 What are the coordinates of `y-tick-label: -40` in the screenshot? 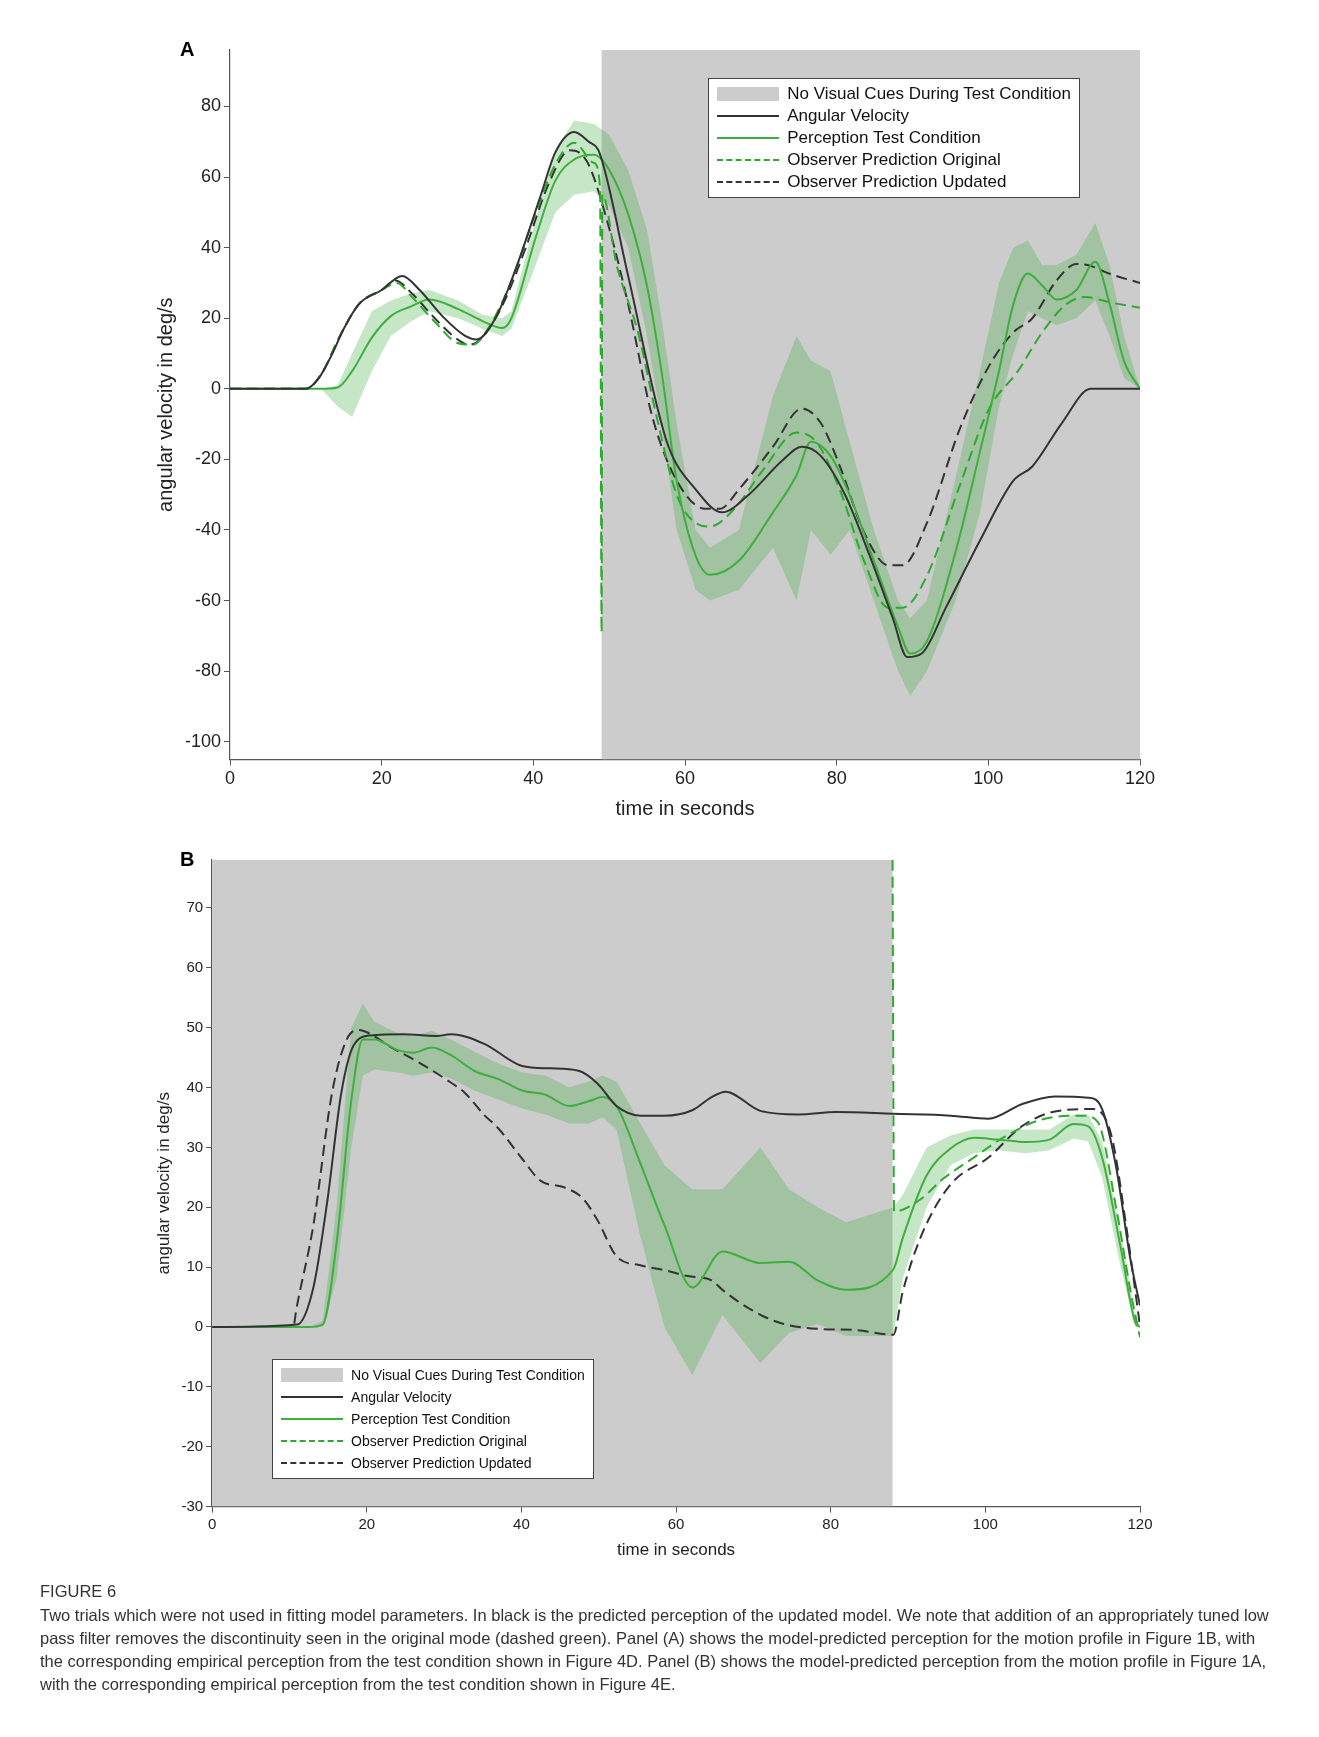 It's located at (208, 528).